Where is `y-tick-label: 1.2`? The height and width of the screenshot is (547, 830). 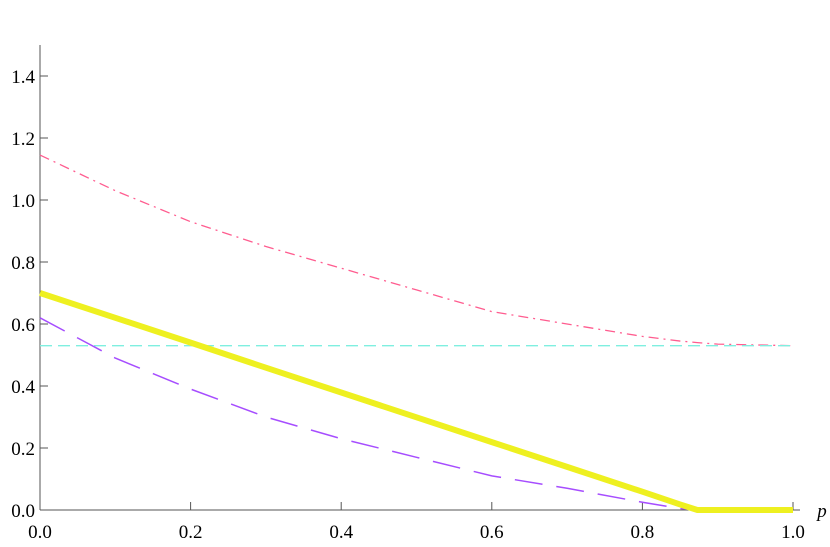 y-tick-label: 1.2 is located at coordinates (23, 139).